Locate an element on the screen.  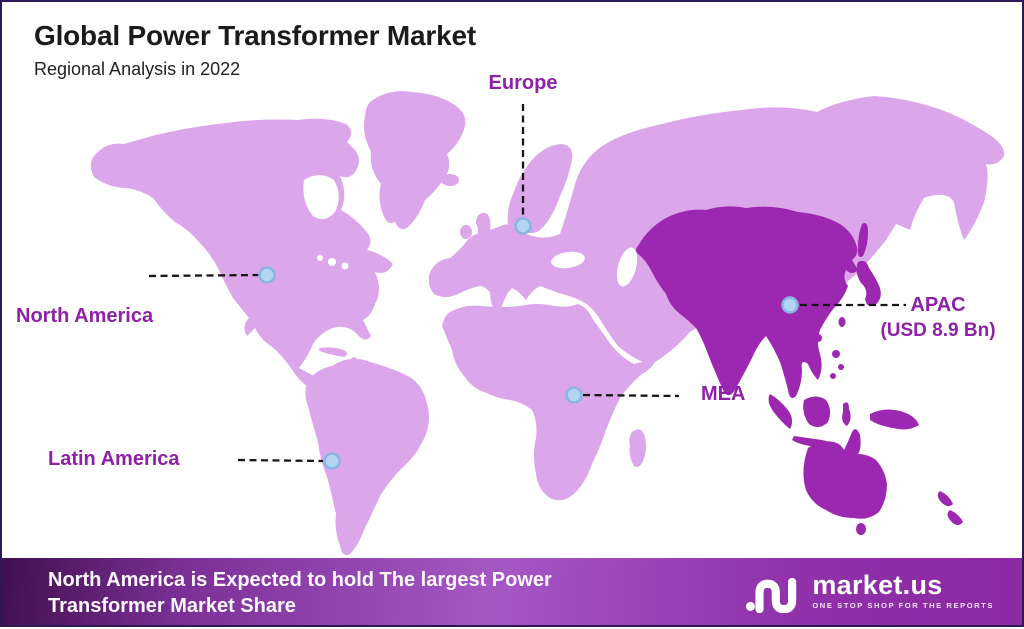
marketus-brand: market.us is located at coordinates (877, 585).